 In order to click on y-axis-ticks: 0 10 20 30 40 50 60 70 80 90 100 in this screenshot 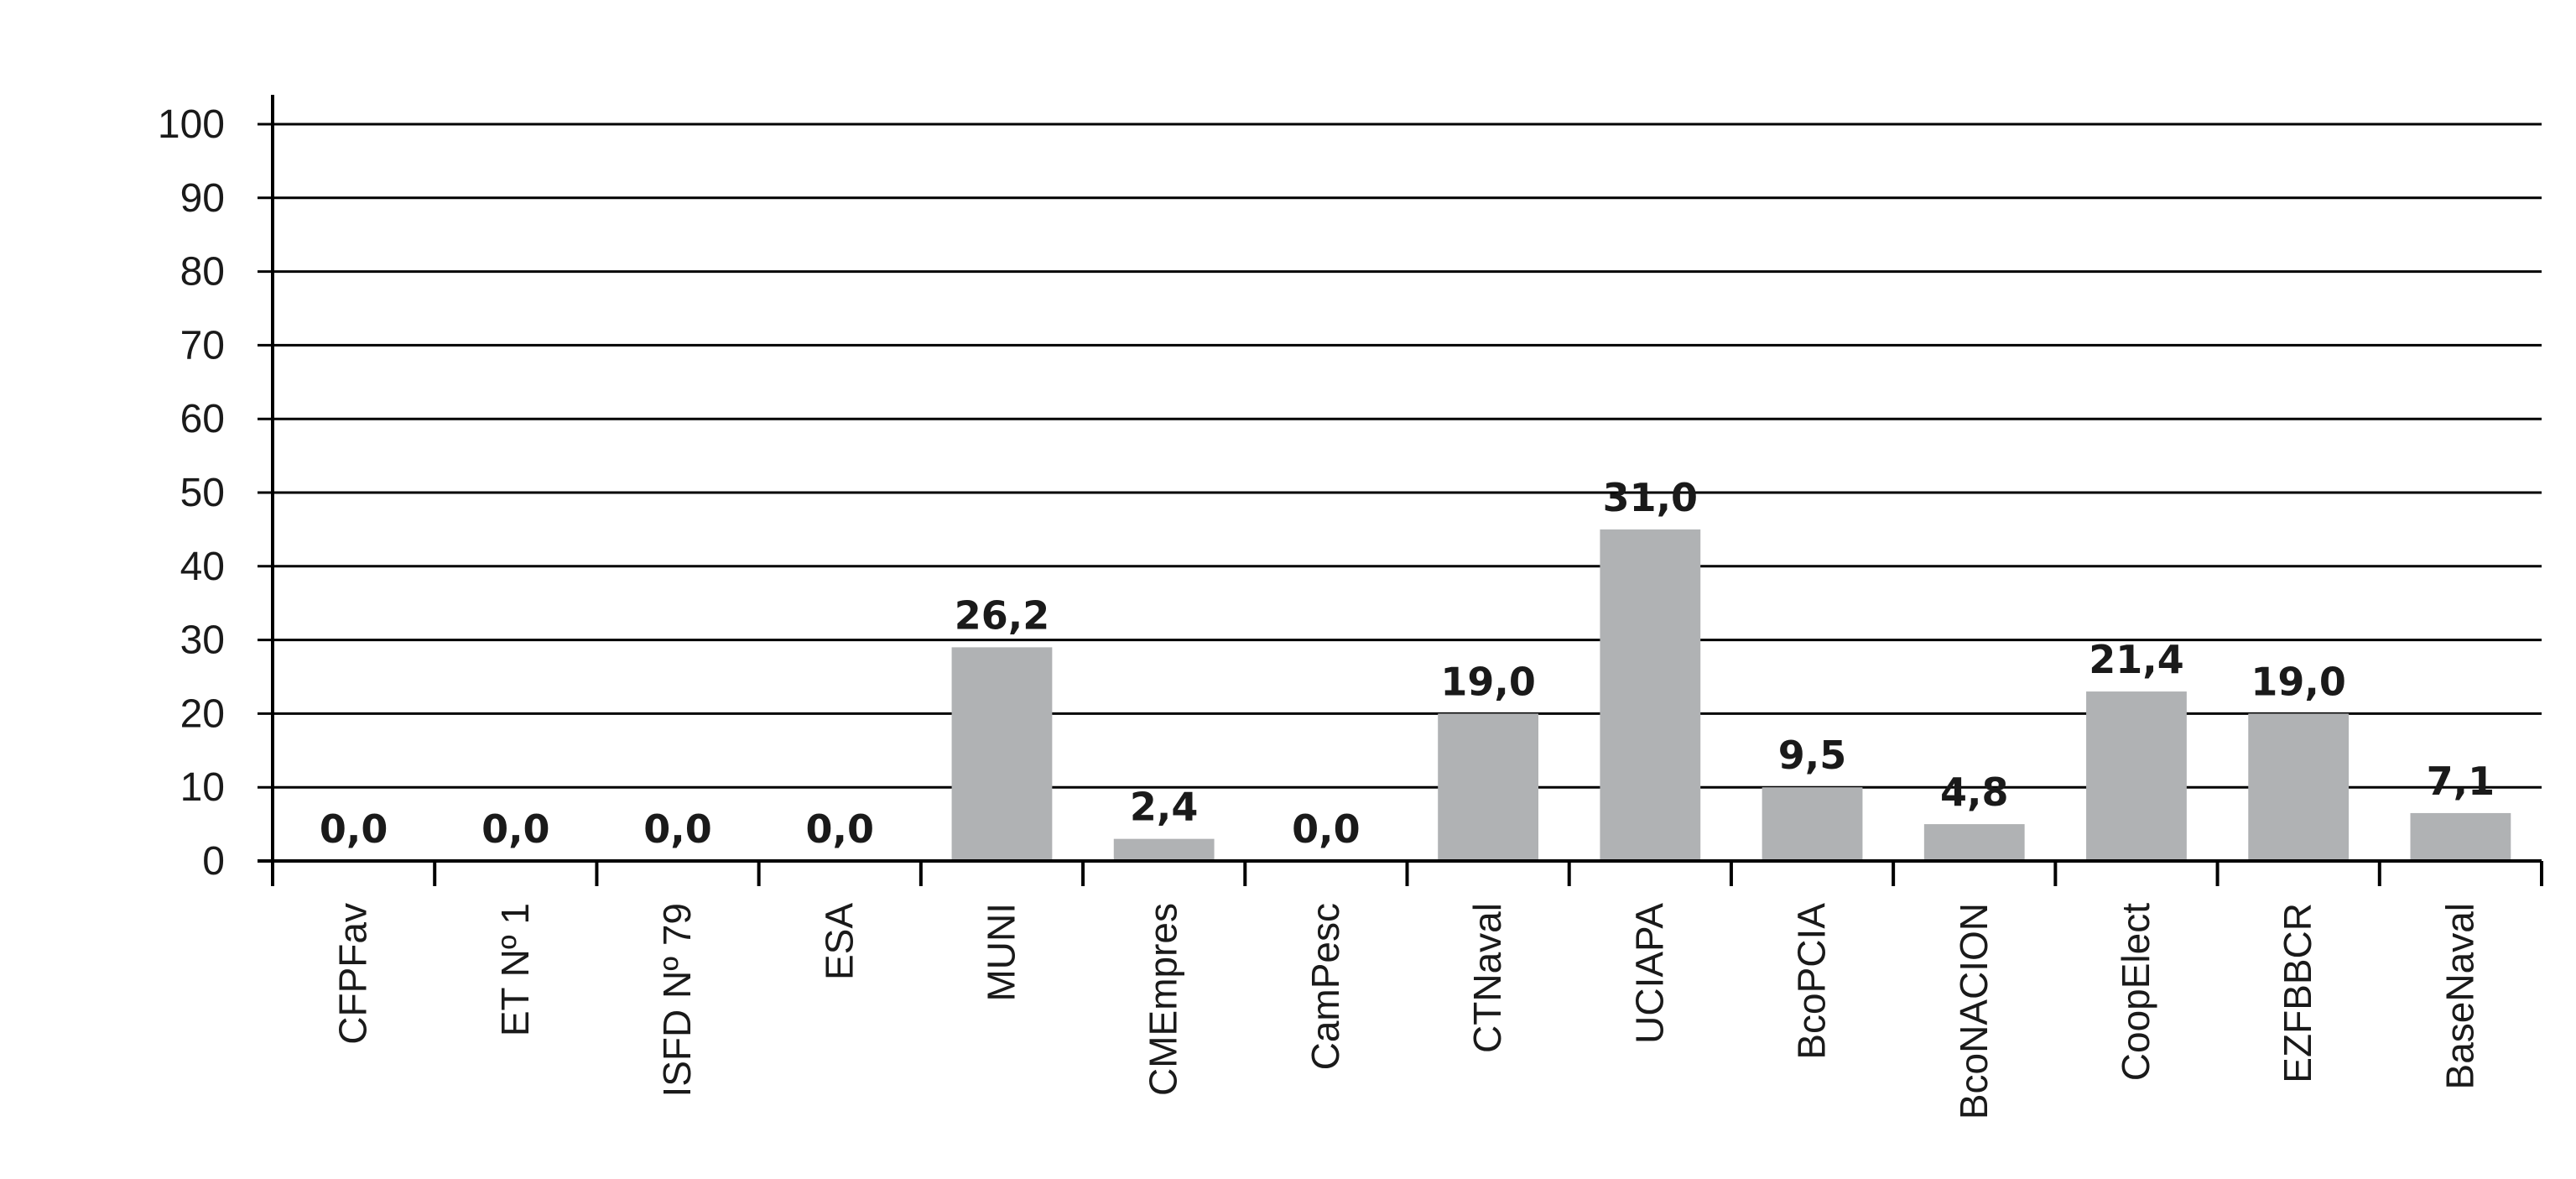, I will do `click(191, 493)`.